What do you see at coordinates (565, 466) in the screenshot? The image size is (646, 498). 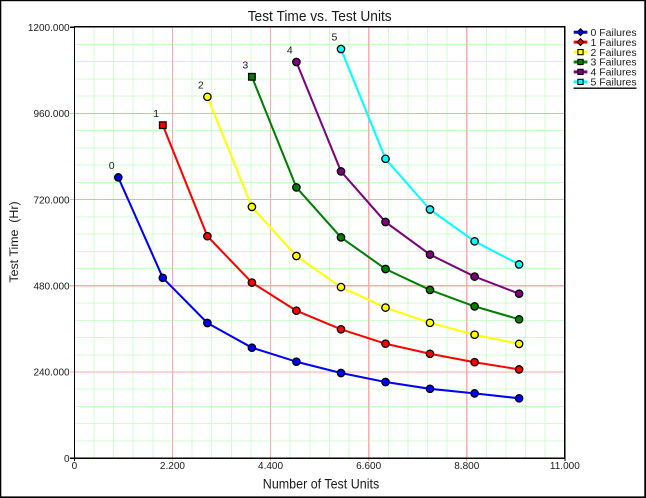 I see `svg-text: 11.000` at bounding box center [565, 466].